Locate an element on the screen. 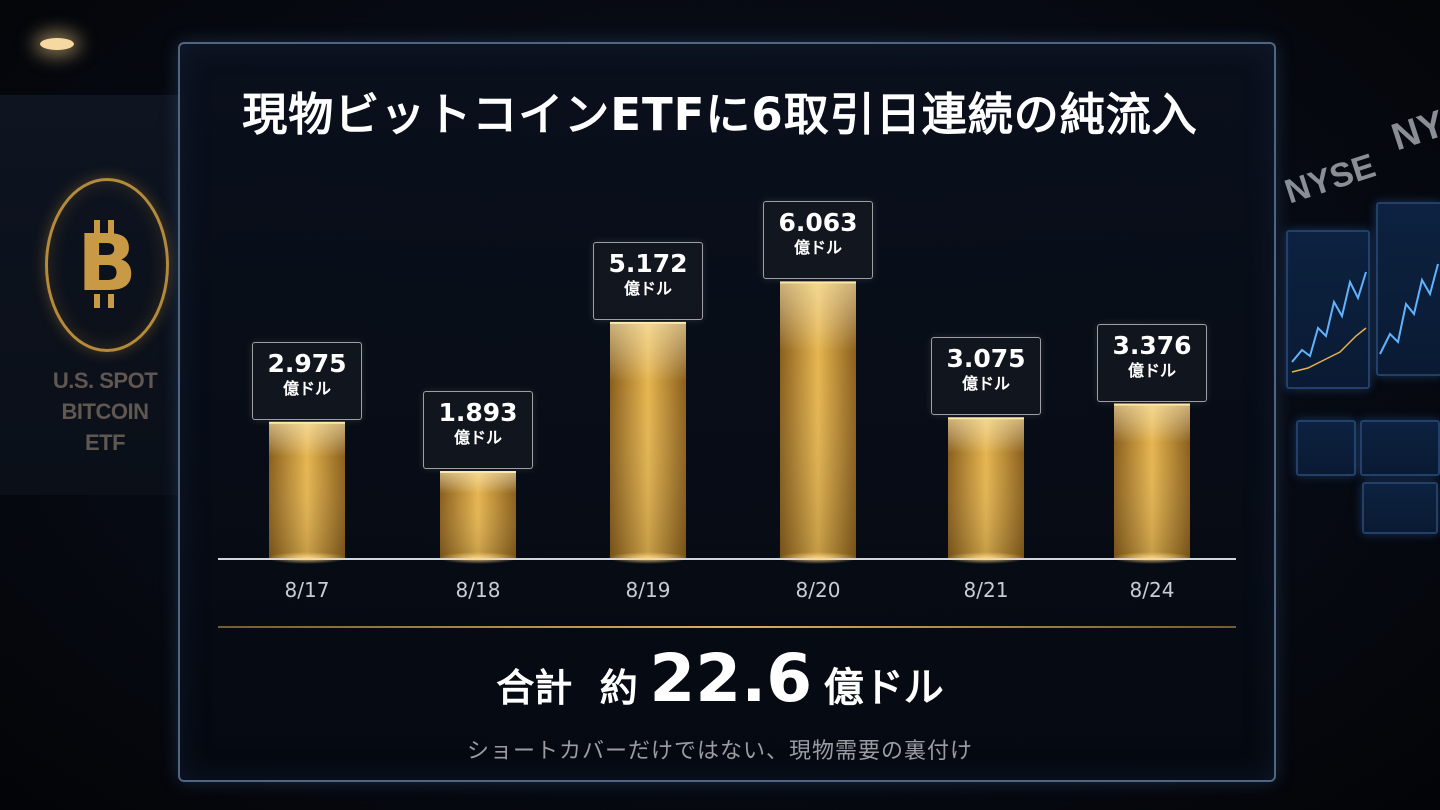 Image resolution: width=1440 pixels, height=810 pixels. approx-label: 約 is located at coordinates (618, 688).